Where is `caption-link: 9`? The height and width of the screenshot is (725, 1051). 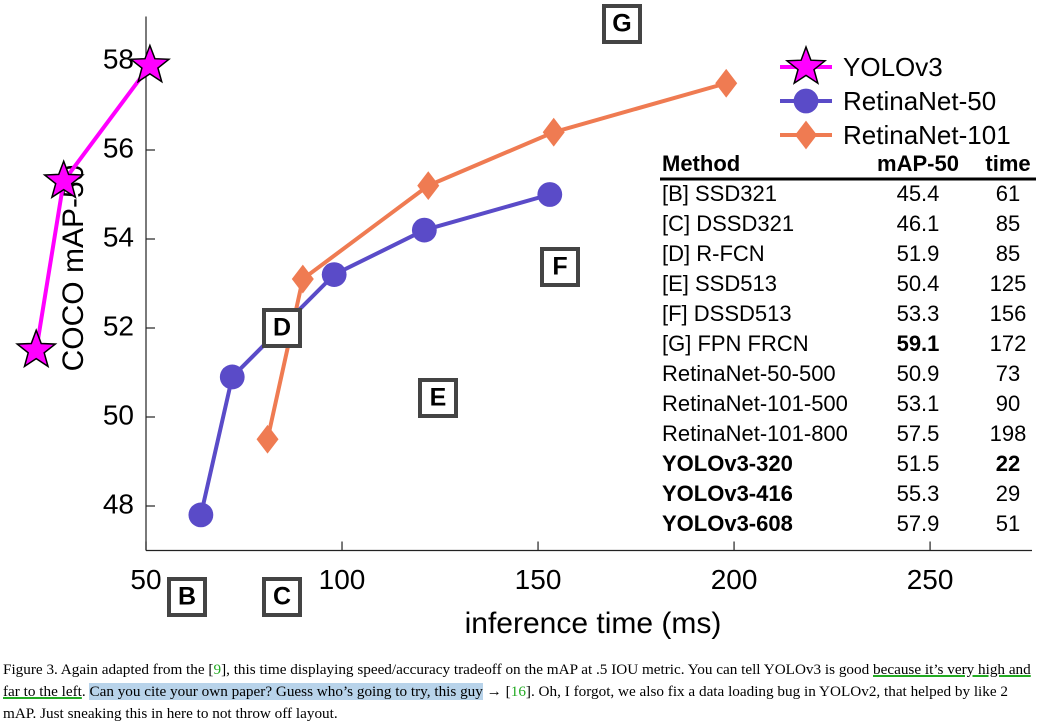
caption-link: 9 is located at coordinates (217, 669).